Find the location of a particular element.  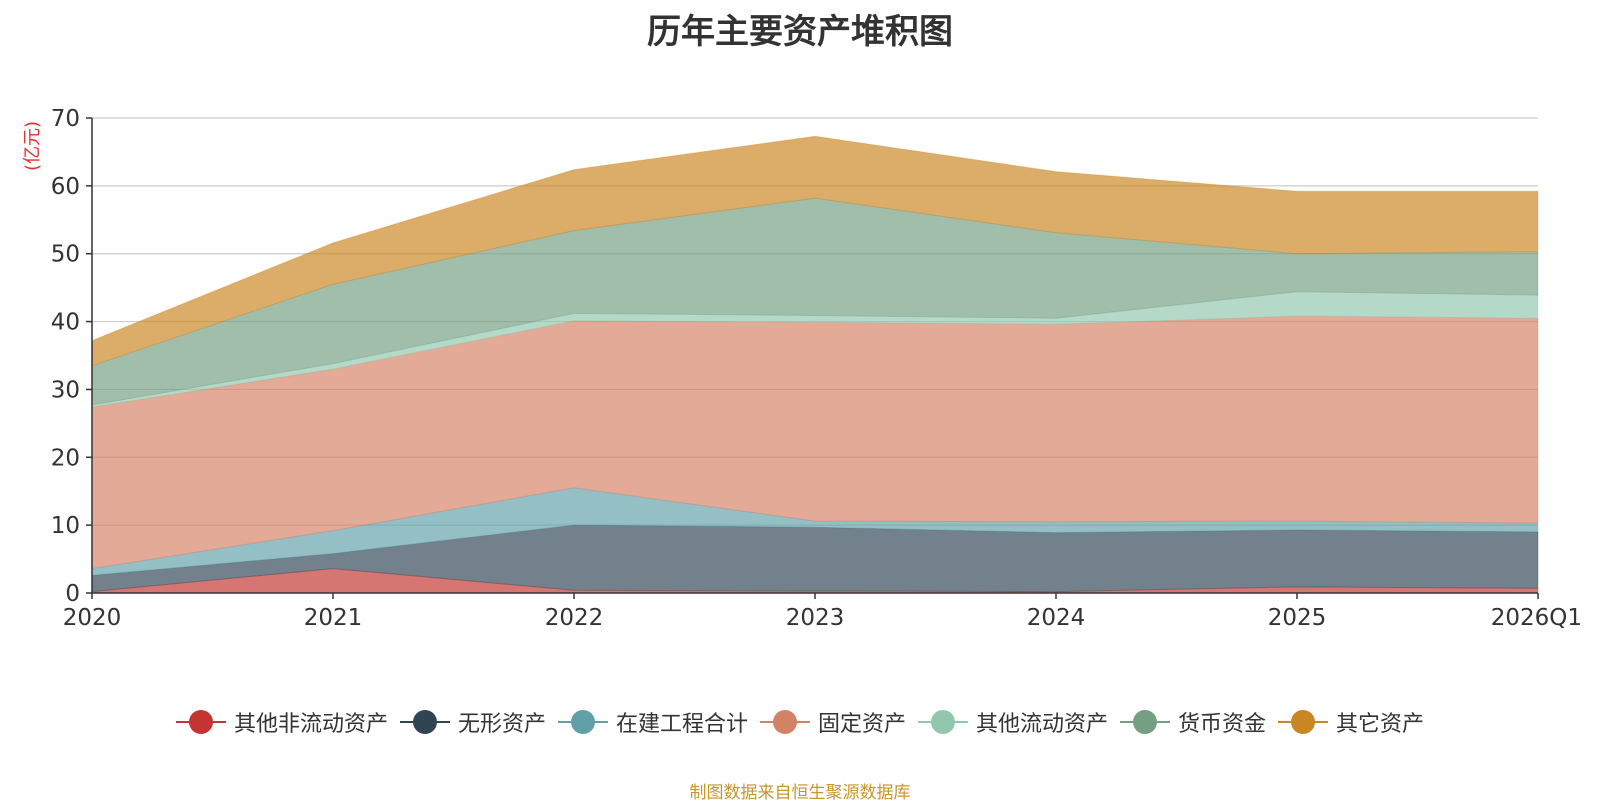

legend: 其他非流动资产 无形资产 在建工程合计 固定资产 其他流动资产 货币资金 其它资产 is located at coordinates (800, 722).